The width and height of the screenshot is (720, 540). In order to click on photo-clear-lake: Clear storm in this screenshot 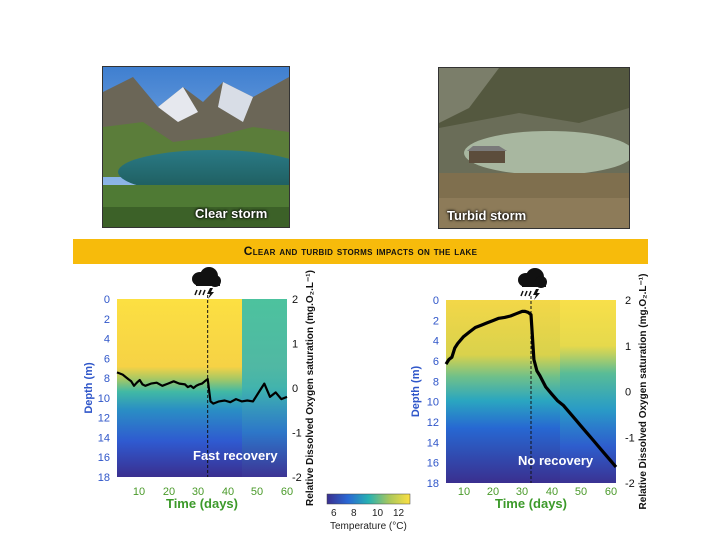, I will do `click(196, 147)`.